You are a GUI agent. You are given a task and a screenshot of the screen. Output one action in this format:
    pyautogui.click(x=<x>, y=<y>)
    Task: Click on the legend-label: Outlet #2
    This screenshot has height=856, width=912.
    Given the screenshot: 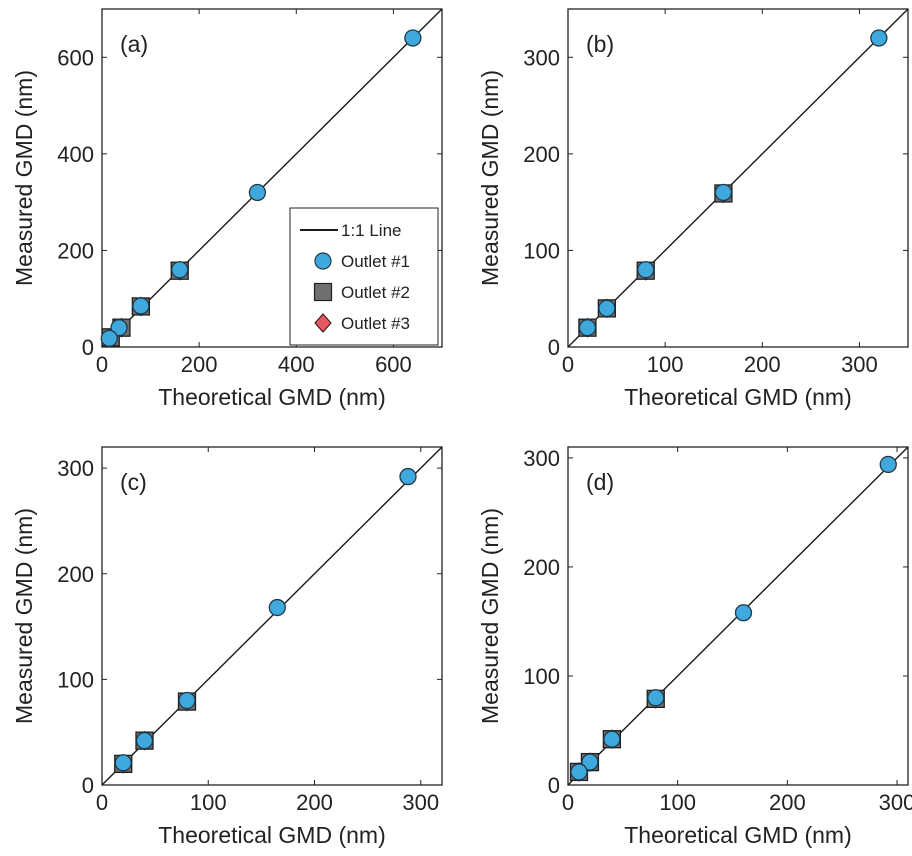 What is the action you would take?
    pyautogui.click(x=375, y=292)
    